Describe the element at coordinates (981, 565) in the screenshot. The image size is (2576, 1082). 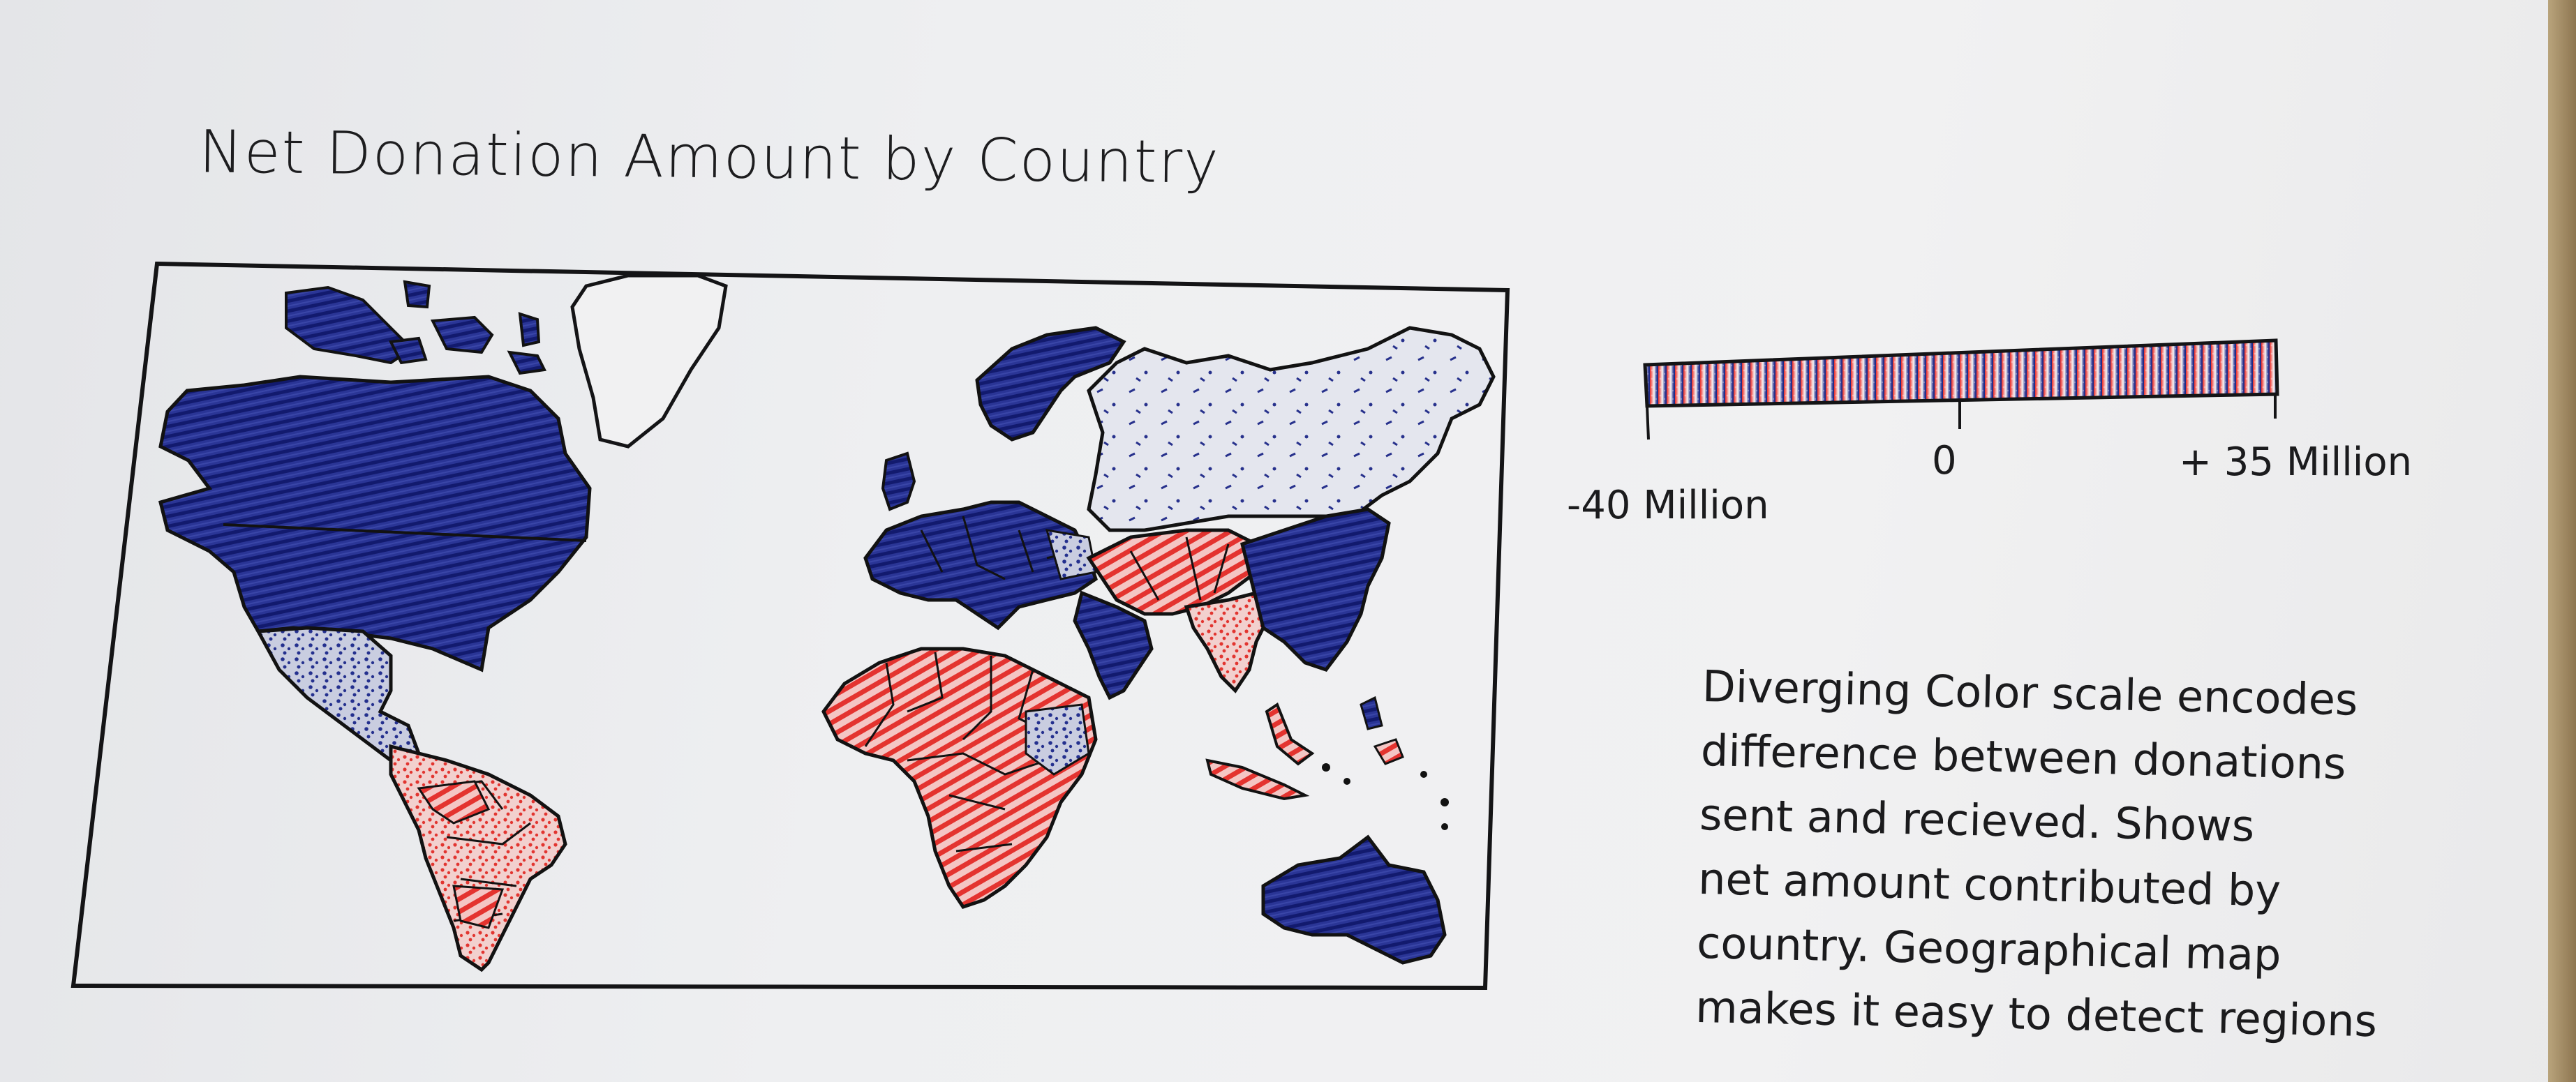
I see `region-europe` at that location.